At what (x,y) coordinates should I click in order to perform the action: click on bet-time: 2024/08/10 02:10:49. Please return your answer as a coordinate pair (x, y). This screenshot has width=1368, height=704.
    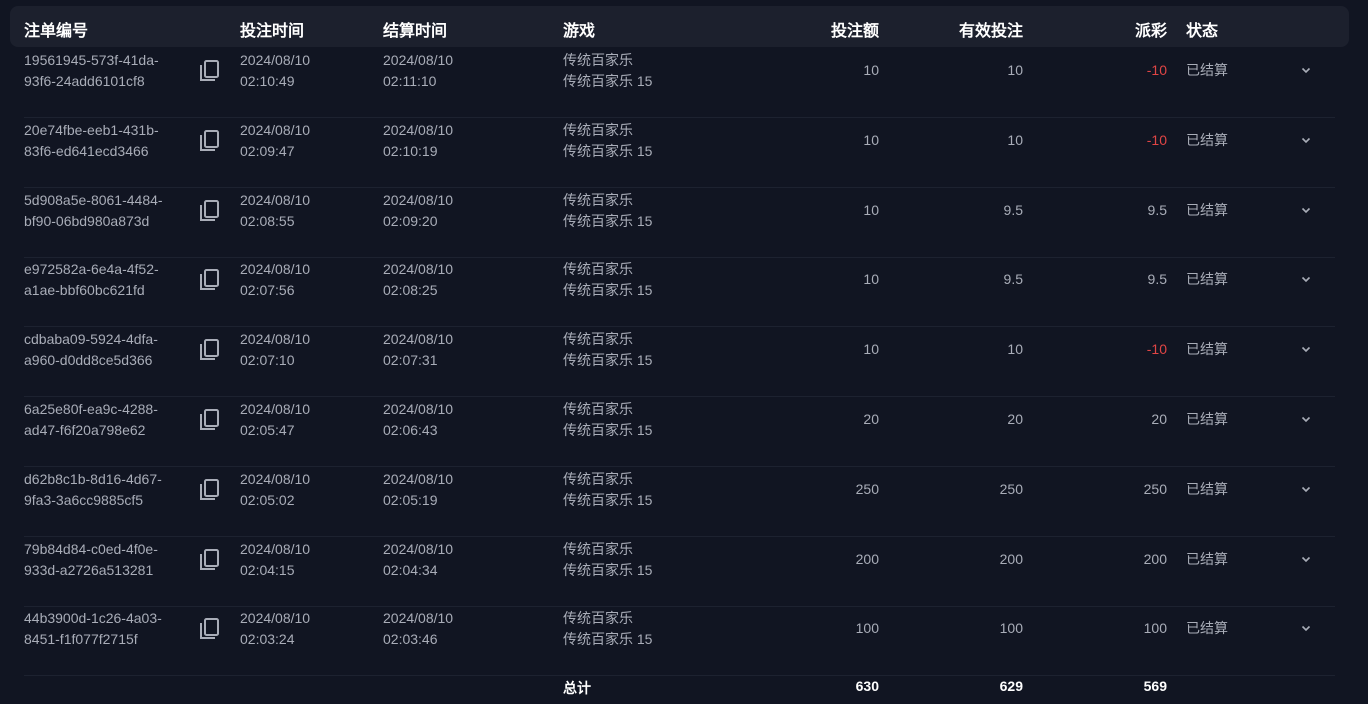
    Looking at the image, I should click on (275, 71).